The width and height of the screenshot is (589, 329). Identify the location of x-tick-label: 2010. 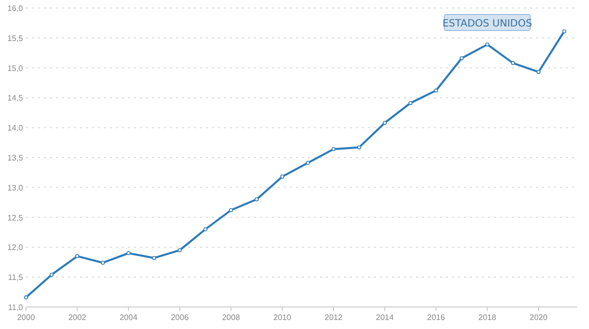
(282, 317).